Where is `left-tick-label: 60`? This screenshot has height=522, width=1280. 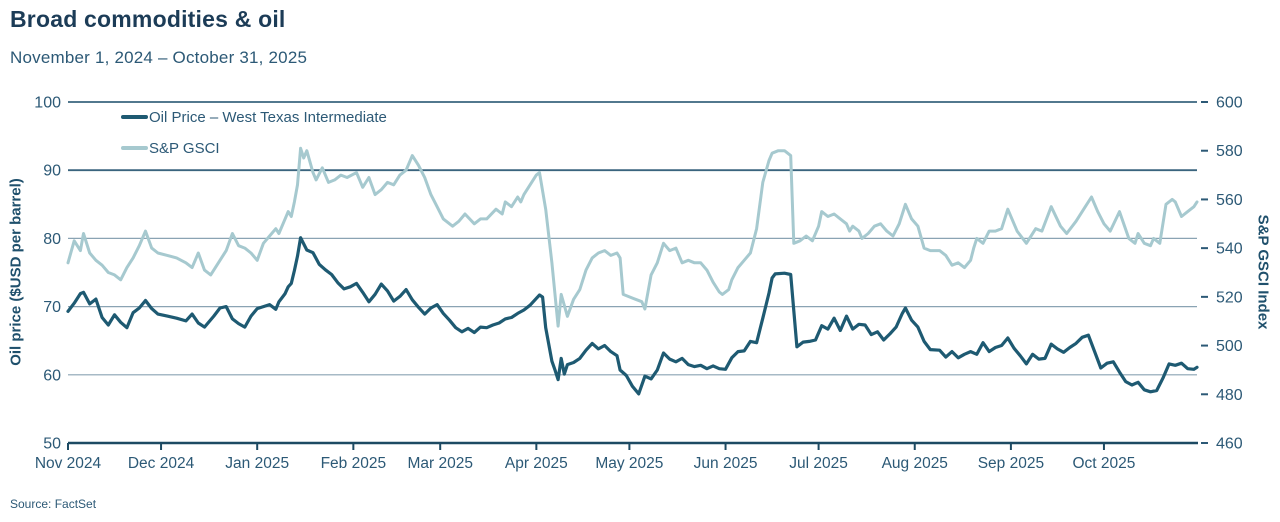 left-tick-label: 60 is located at coordinates (52, 375).